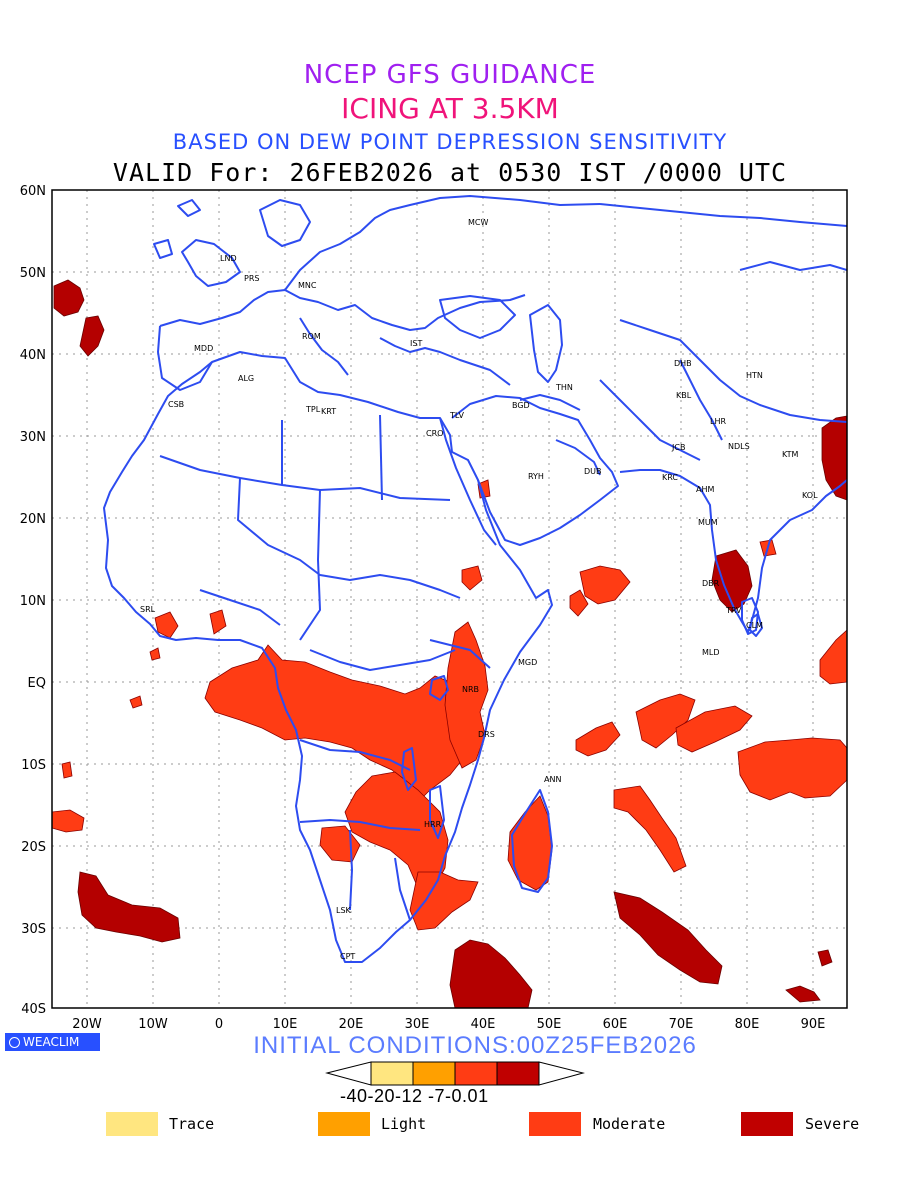 The image size is (900, 1200). Describe the element at coordinates (404, 1124) in the screenshot. I see `legend-label: Light` at that location.